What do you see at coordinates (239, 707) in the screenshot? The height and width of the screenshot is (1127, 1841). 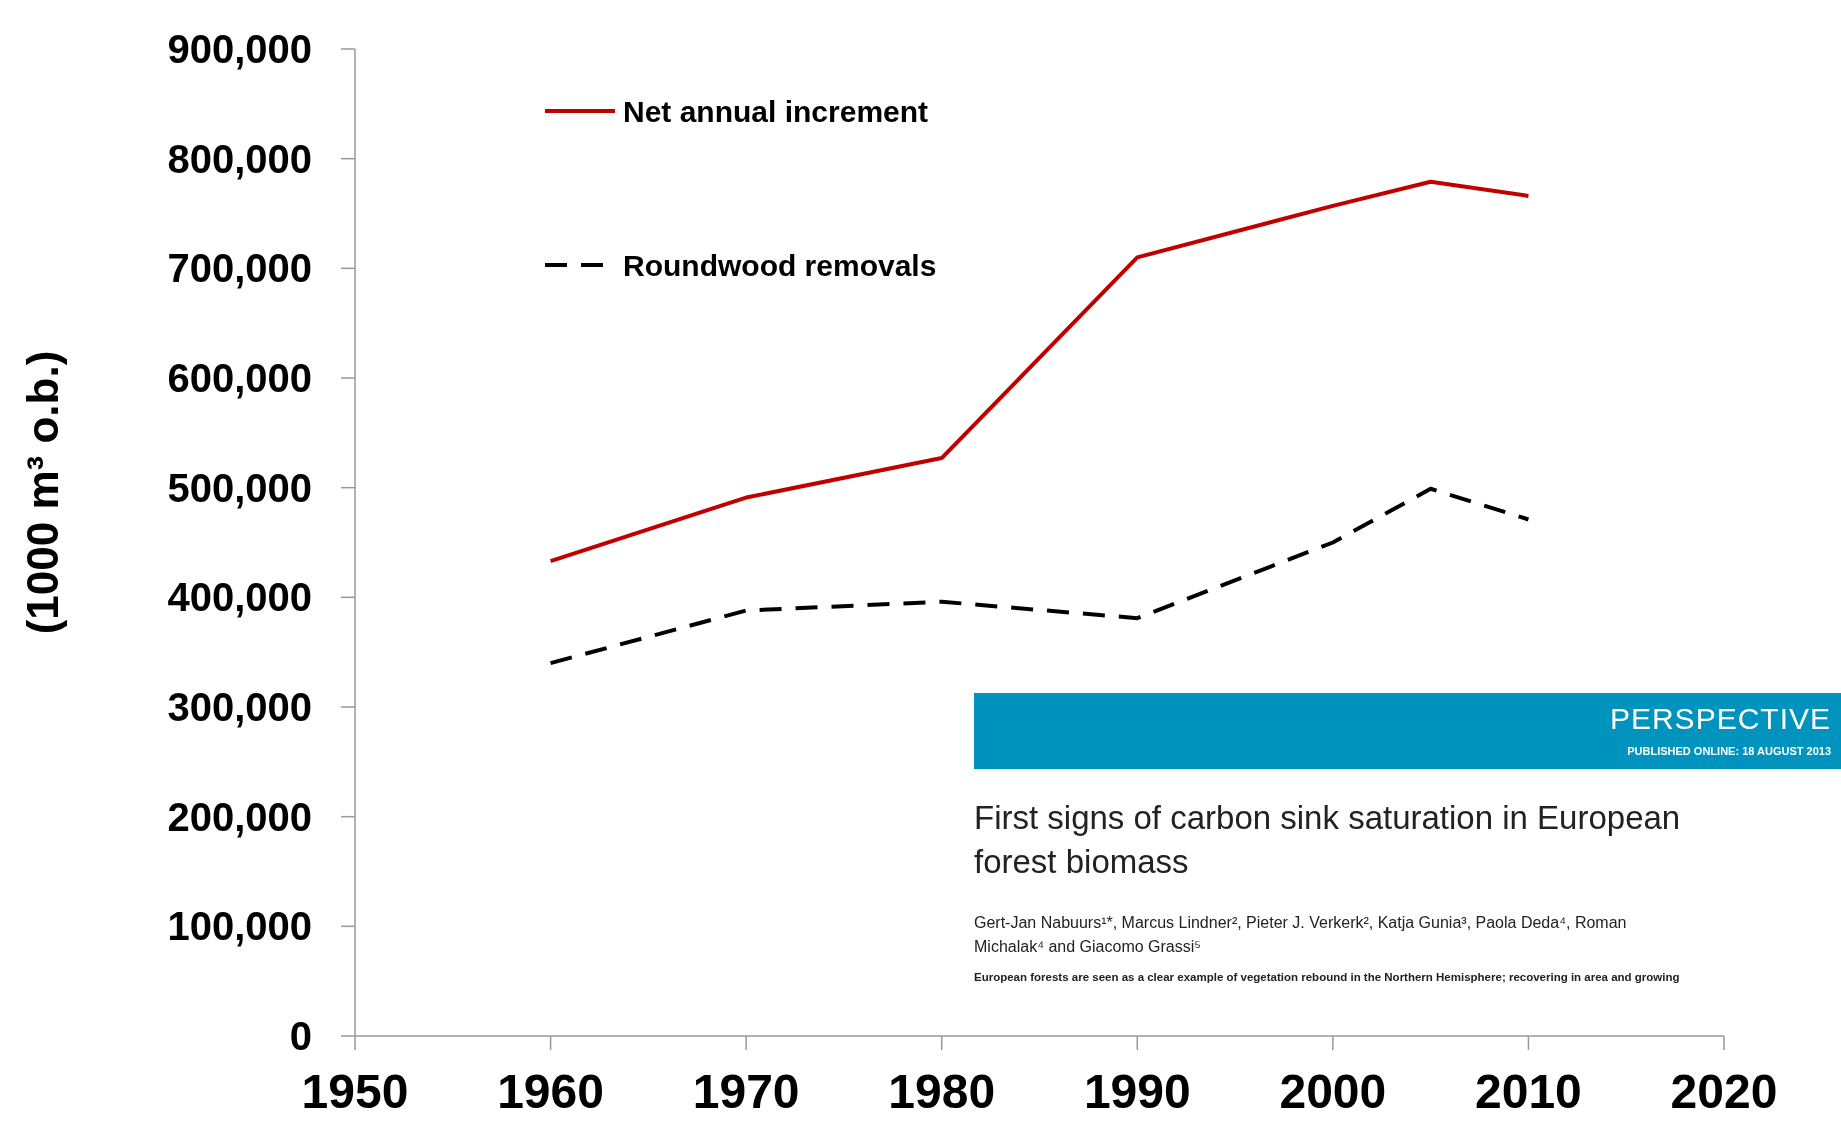 I see `y-tick-label: 300,000` at bounding box center [239, 707].